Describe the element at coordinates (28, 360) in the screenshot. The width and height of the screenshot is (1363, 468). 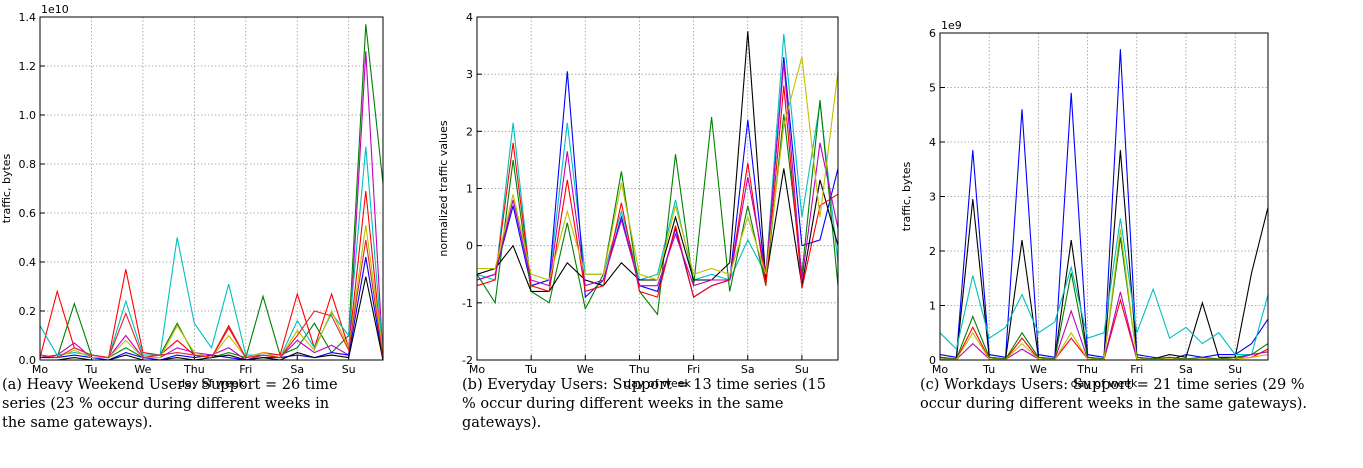
I see `y-tick-label: 0.0` at that location.